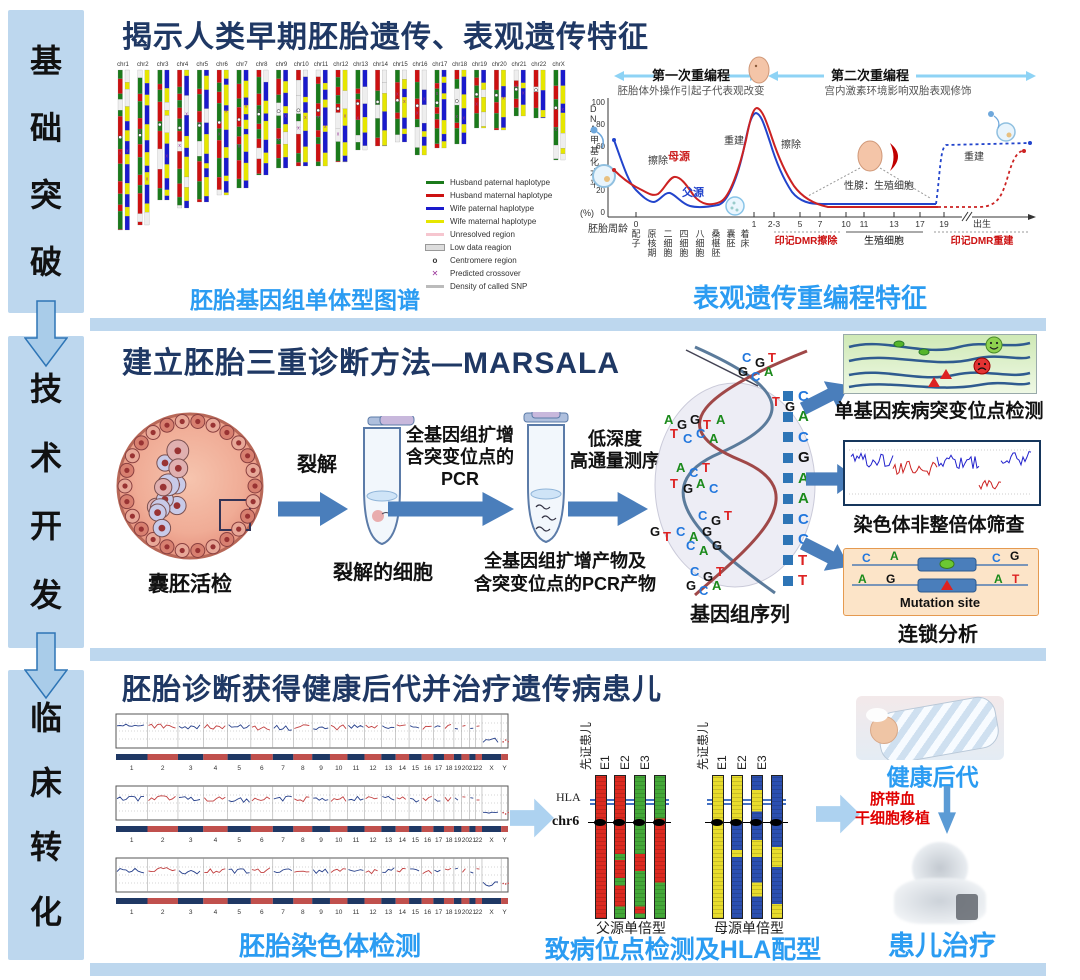 The height and width of the screenshot is (980, 1080). I want to click on dmr-rebuild-label: 印记DMR重建, so click(983, 240).